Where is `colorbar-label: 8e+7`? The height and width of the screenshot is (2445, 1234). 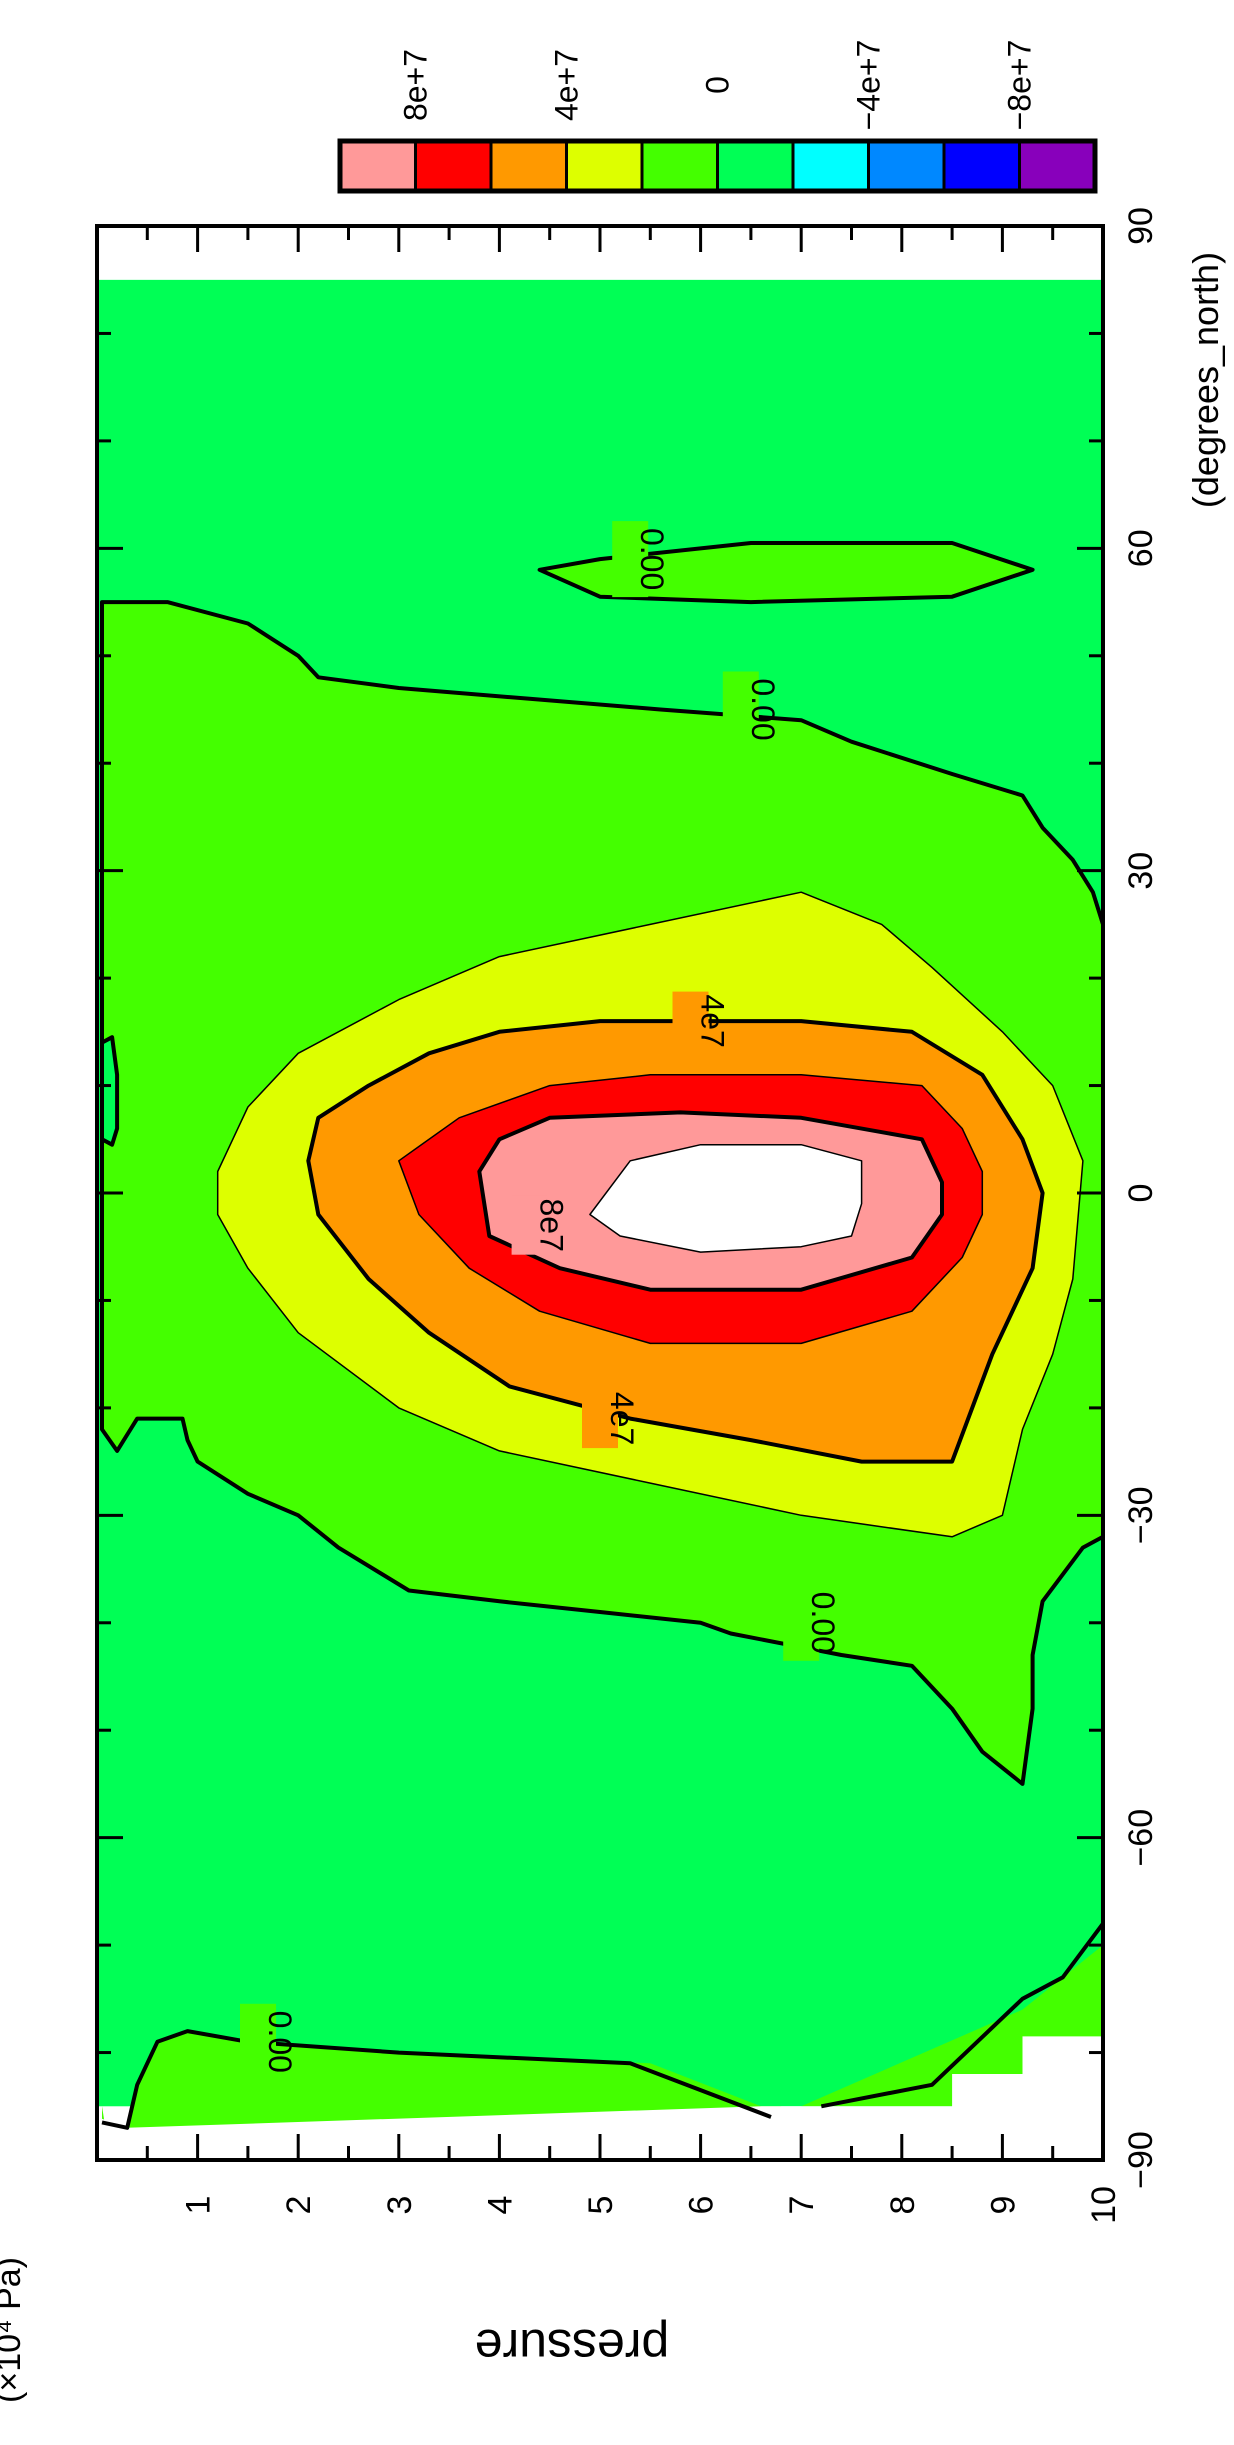
colorbar-label: 8e+7 is located at coordinates (416, 85).